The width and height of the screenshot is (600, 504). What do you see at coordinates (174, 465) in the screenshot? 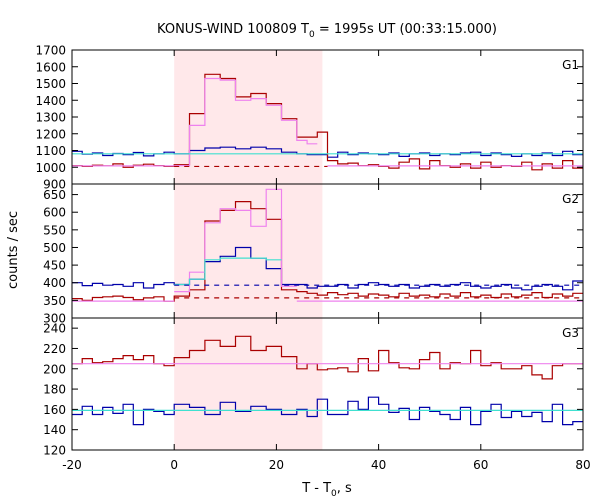
I see `x-tick-label: 0` at bounding box center [174, 465].